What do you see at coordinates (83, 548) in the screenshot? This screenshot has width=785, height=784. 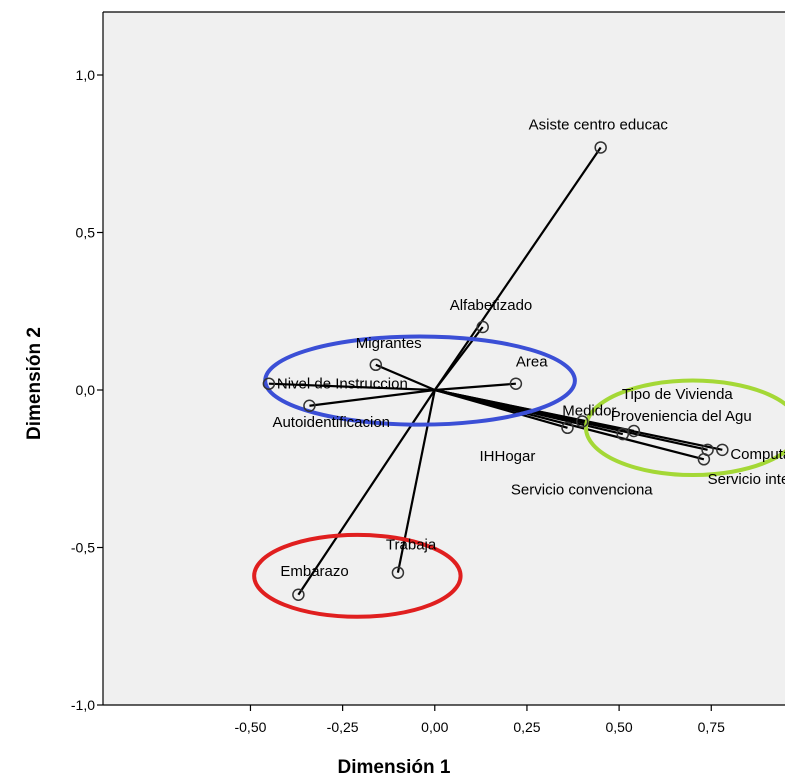 I see `y-tick-label: -0,5` at bounding box center [83, 548].